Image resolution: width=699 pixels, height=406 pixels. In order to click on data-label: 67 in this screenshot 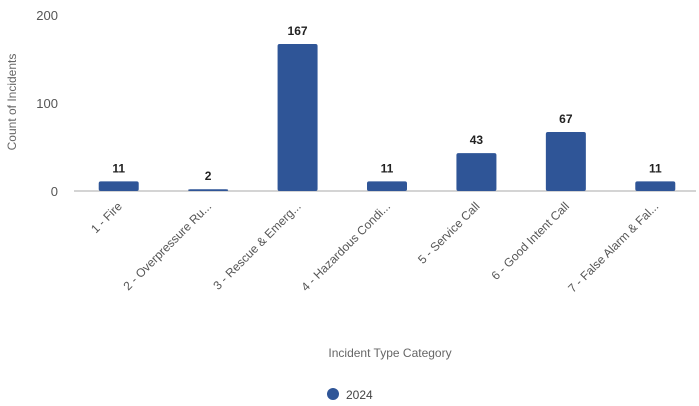, I will do `click(566, 119)`.